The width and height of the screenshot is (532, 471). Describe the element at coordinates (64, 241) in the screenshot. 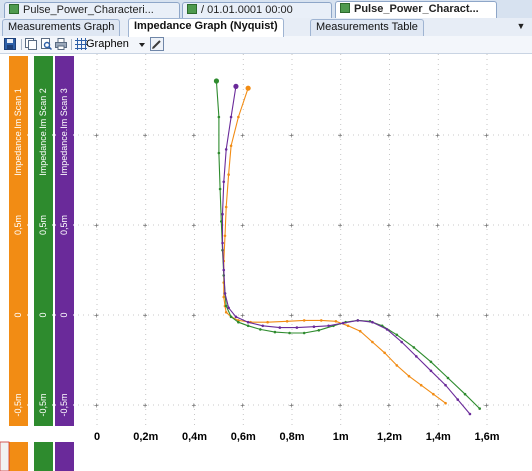

I see `y-axis-bar-scan3` at that location.